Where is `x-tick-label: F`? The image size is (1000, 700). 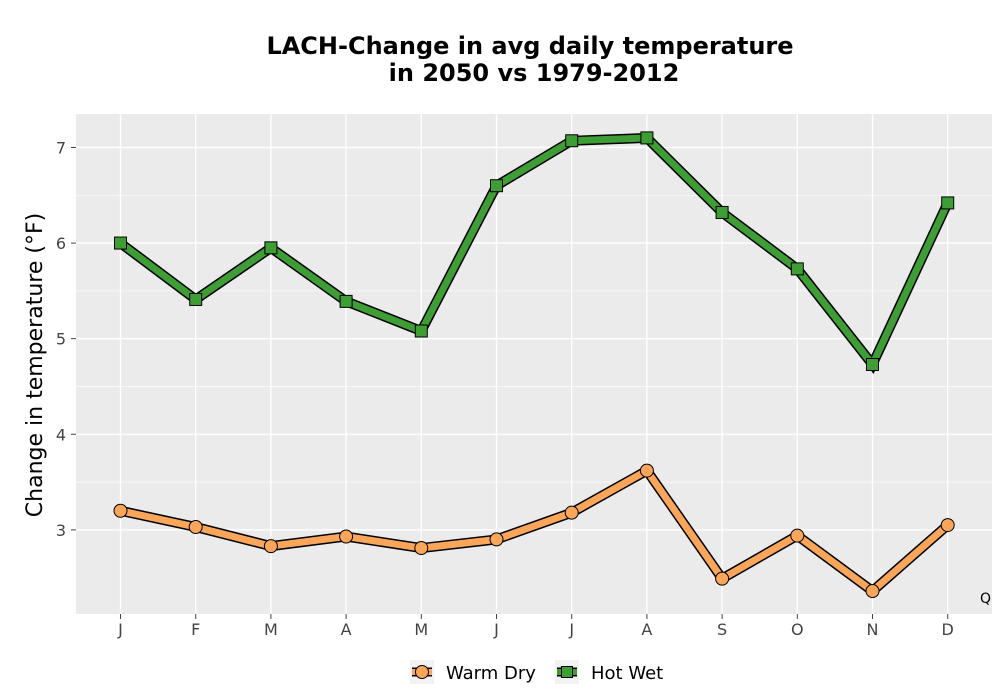 x-tick-label: F is located at coordinates (195, 629).